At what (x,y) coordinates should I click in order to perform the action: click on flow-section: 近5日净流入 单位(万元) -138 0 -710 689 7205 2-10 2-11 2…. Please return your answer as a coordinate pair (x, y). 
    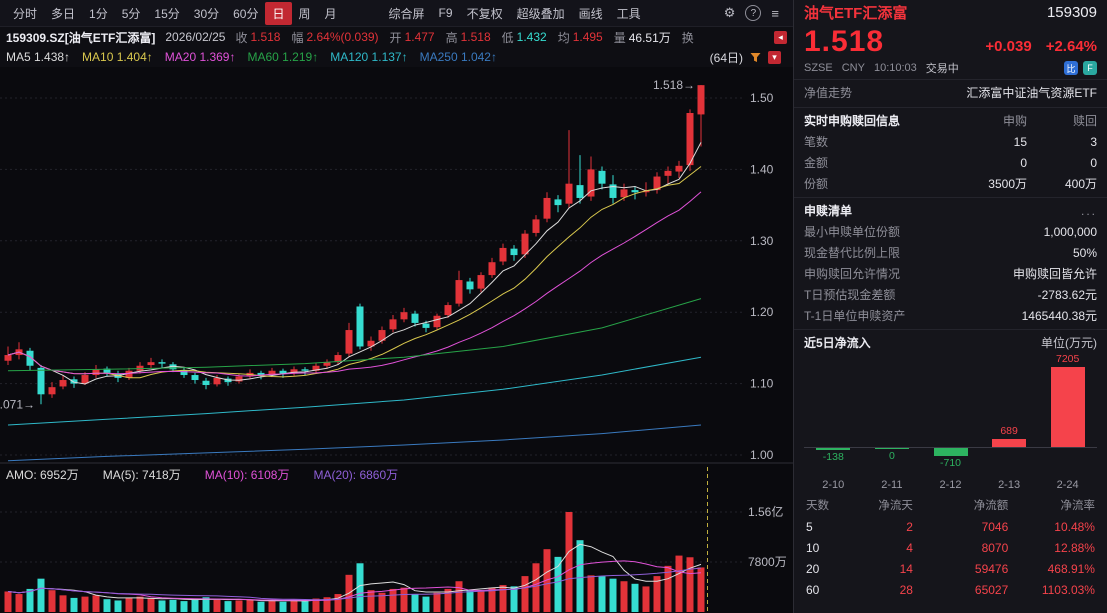
    Looking at the image, I should click on (950, 465).